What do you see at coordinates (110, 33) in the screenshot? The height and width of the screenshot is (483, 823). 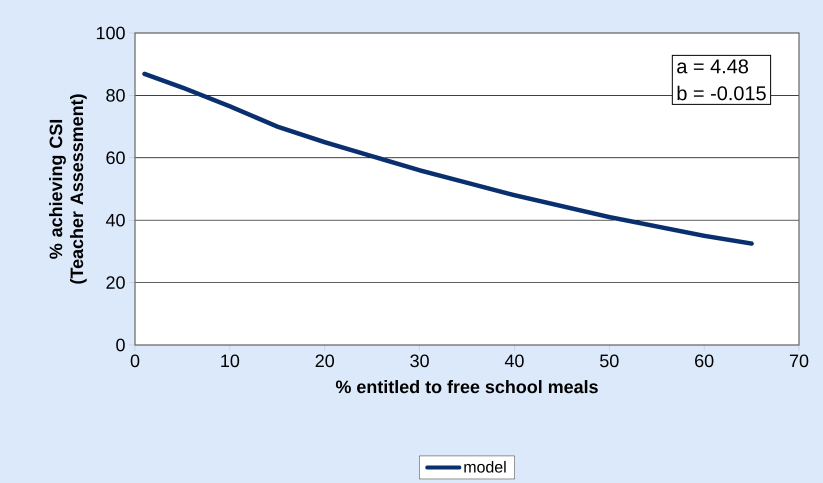 I see `y-tick-label: 100` at bounding box center [110, 33].